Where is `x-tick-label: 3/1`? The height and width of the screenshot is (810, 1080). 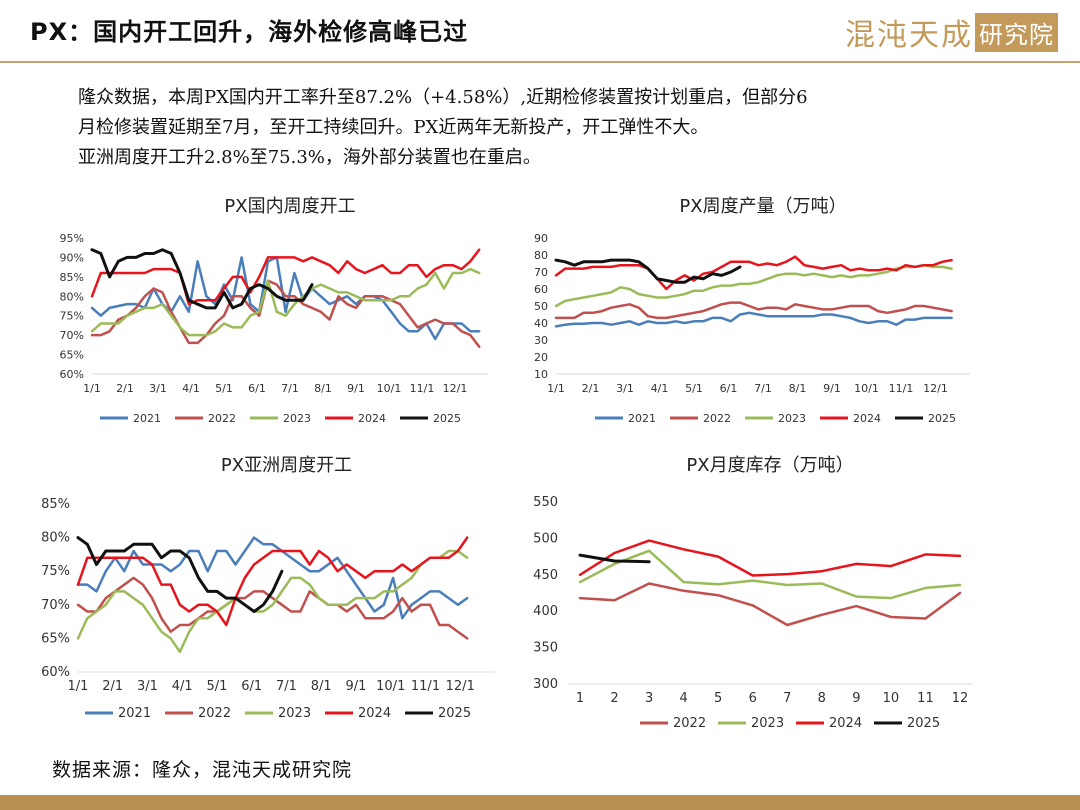
x-tick-label: 3/1 is located at coordinates (147, 686).